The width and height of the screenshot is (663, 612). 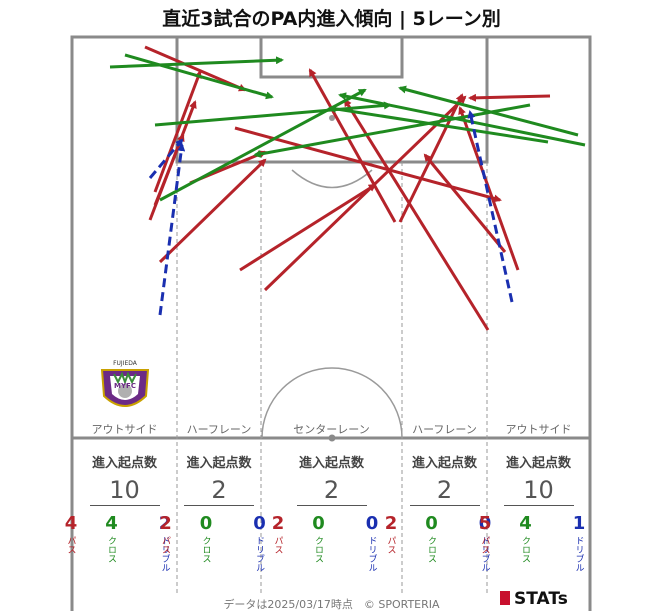 What do you see at coordinates (219, 429) in the screenshot?
I see `lane-label-halfspace-left: ハーフレーン` at bounding box center [219, 429].